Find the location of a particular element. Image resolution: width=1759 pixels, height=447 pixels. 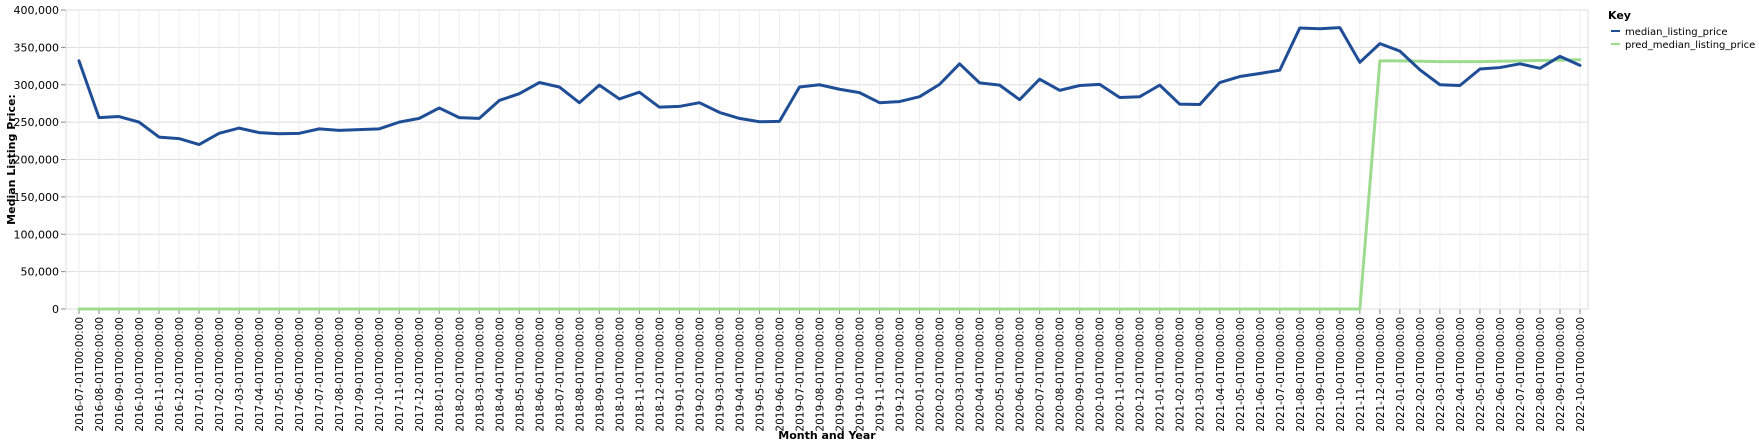

x-tick-label: 2022-07-01T00:00:00 is located at coordinates (1521, 374).